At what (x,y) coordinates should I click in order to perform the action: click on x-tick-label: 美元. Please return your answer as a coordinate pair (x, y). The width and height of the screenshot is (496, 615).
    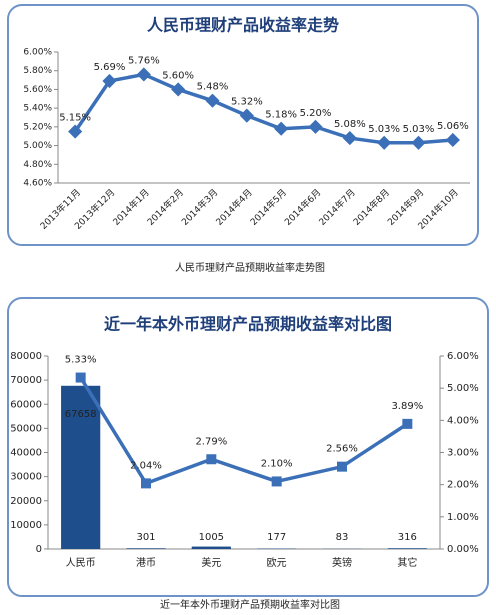
    Looking at the image, I should click on (211, 562).